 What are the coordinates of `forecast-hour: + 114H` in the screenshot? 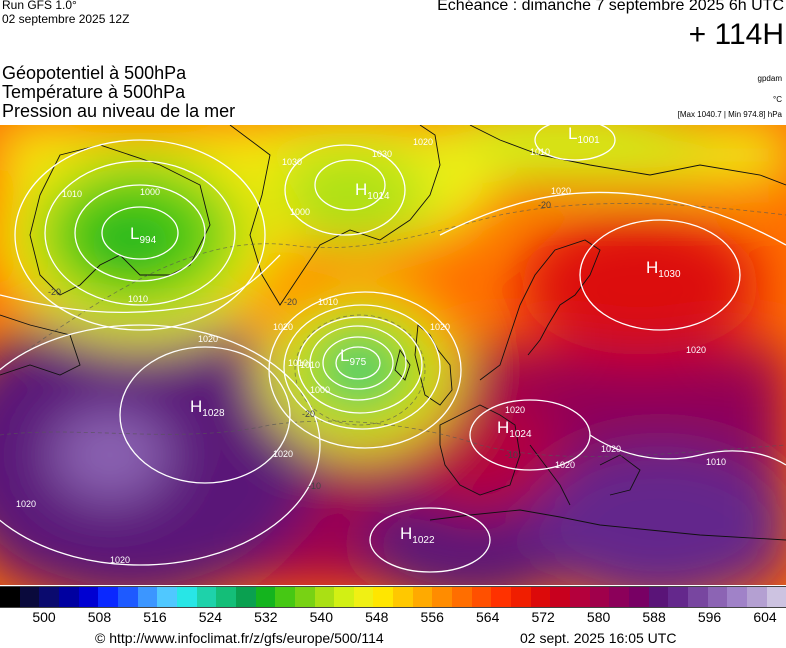 It's located at (736, 34).